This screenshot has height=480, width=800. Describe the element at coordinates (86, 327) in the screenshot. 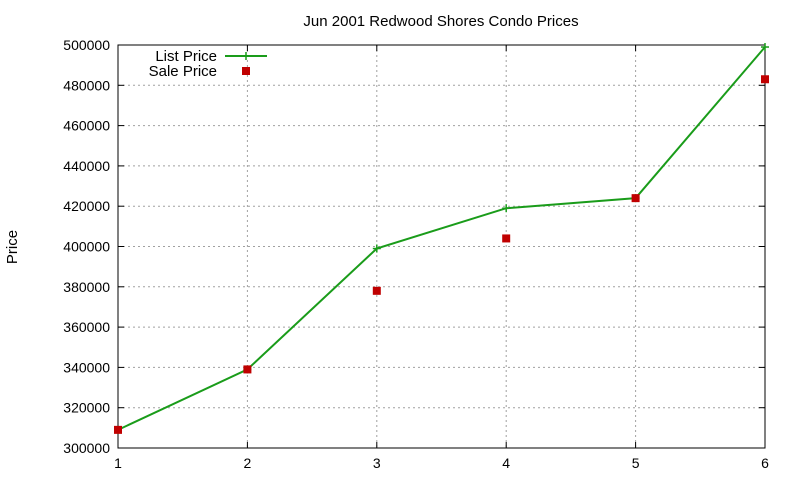

I see `y-tick-label: 360000` at that location.